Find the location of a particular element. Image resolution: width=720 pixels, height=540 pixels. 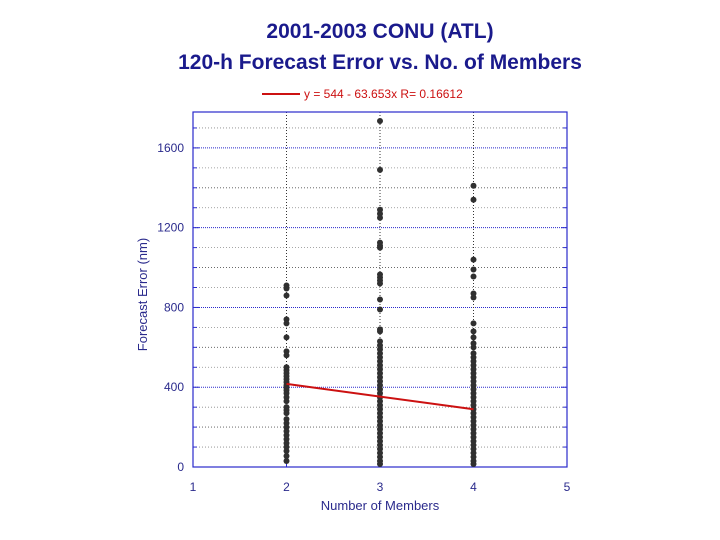

legend-label: y = 544 - 63.653x R= 0.16612 is located at coordinates (383, 94).